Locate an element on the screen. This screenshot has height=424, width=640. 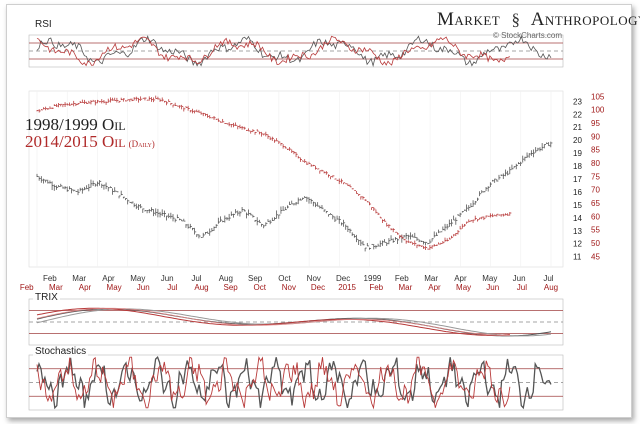
axis-b-tick-label: 100 is located at coordinates (598, 110).